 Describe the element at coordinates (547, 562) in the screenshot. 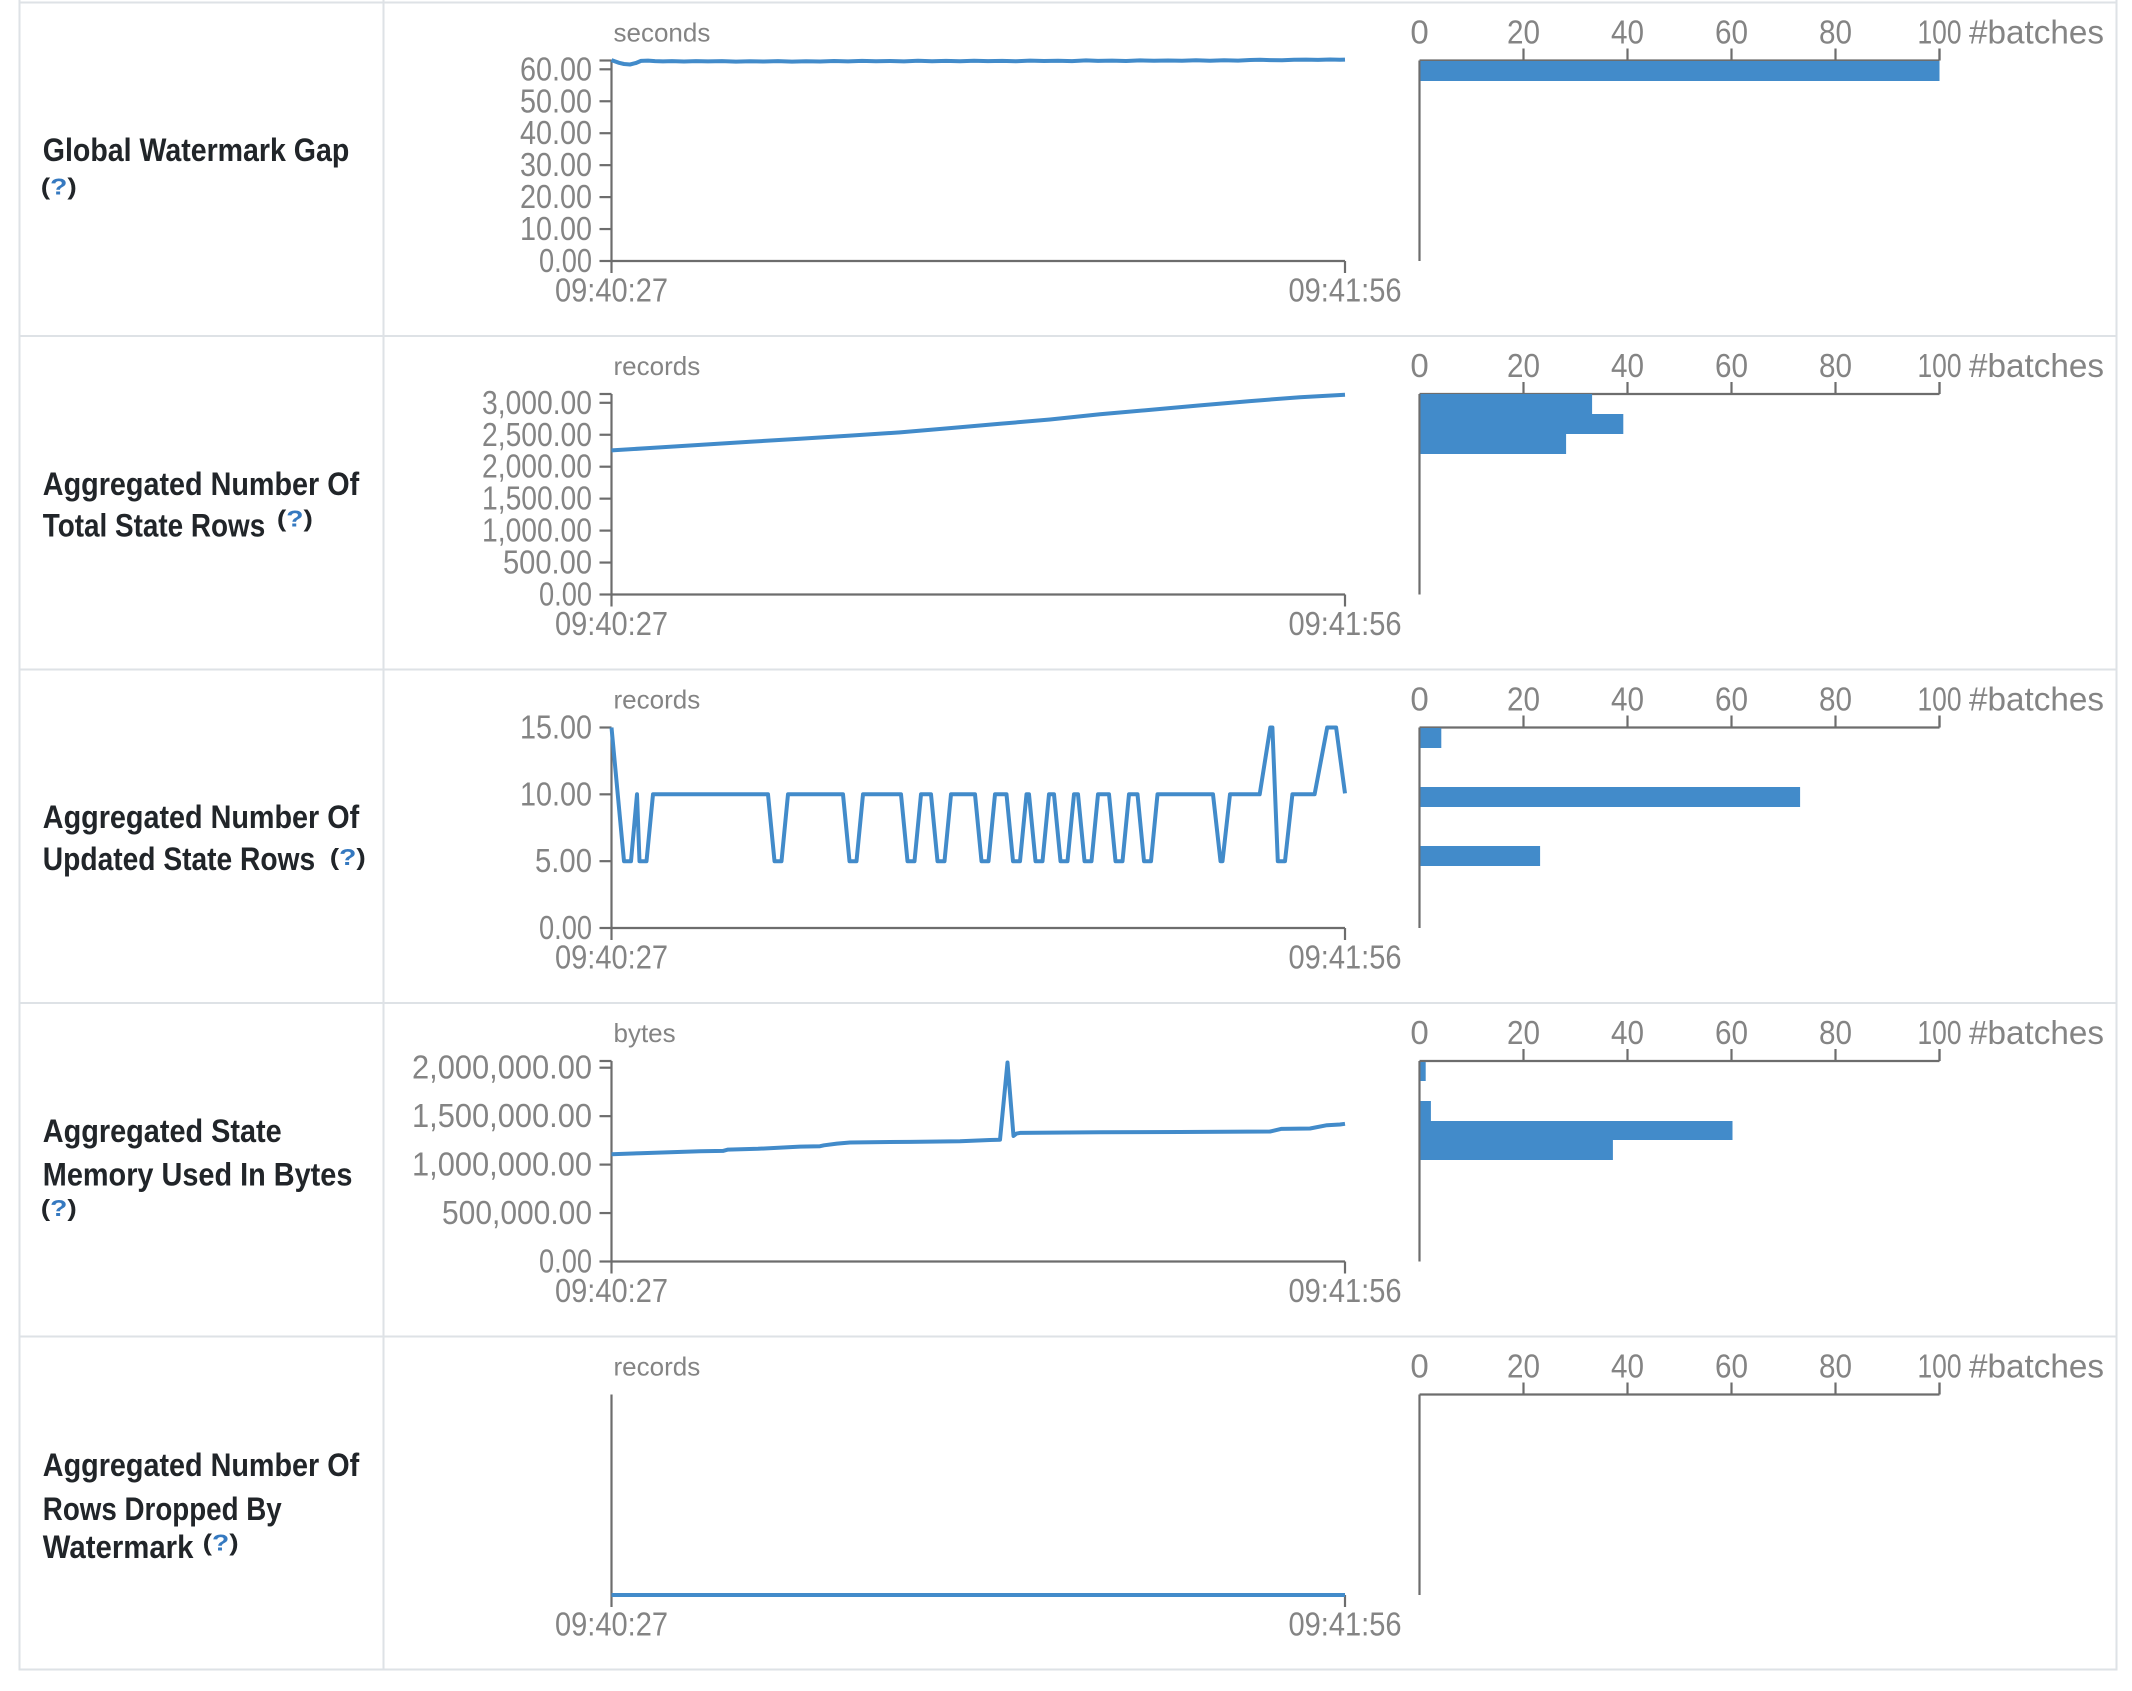

I see `svg-text: 500.00` at that location.